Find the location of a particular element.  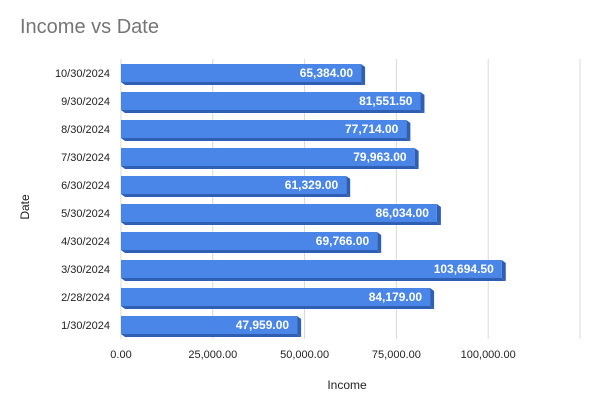

bar-value-label: 84,179.00 is located at coordinates (396, 297).